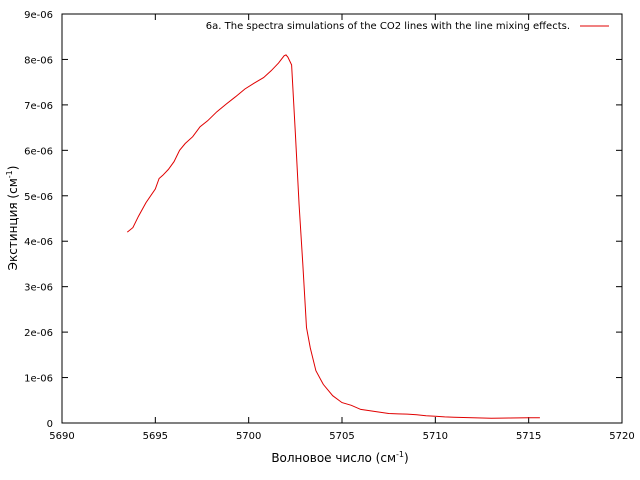 The image size is (640, 480). Describe the element at coordinates (13, 224) in the screenshot. I see `y-axis-label-main: Экстинция (см` at that location.